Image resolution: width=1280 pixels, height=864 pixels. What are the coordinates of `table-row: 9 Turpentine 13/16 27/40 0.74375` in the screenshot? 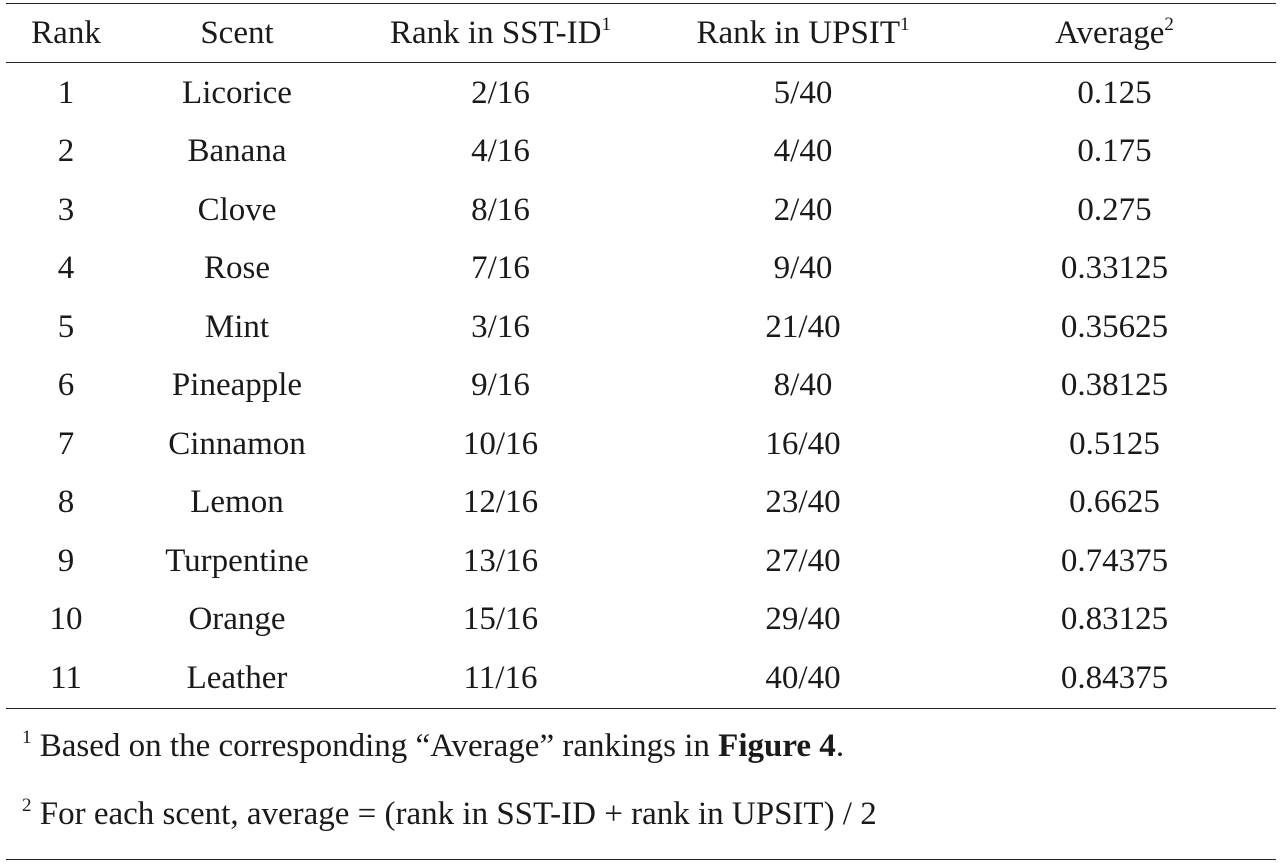 It's located at (641, 561).